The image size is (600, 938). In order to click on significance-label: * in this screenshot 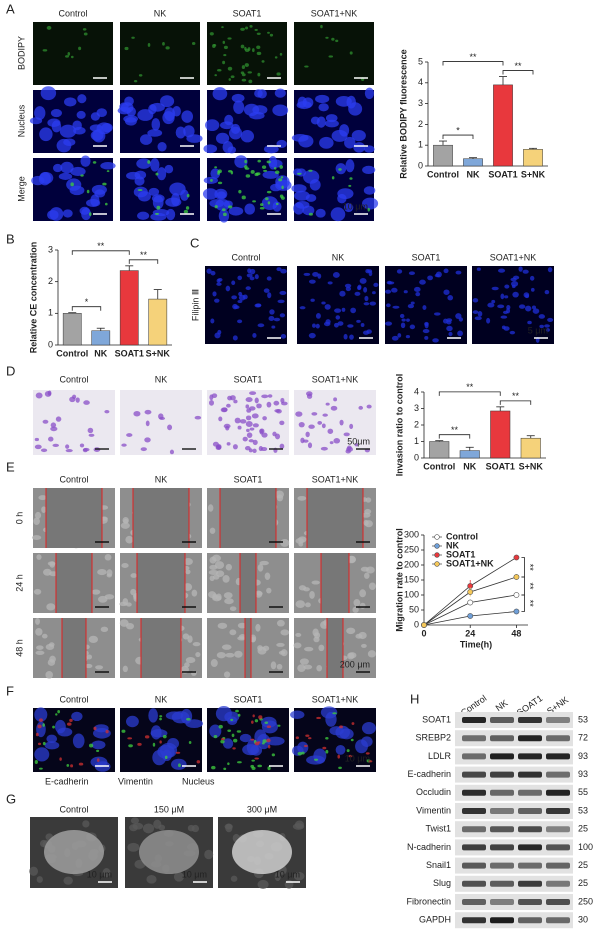, I will do `click(458, 130)`.